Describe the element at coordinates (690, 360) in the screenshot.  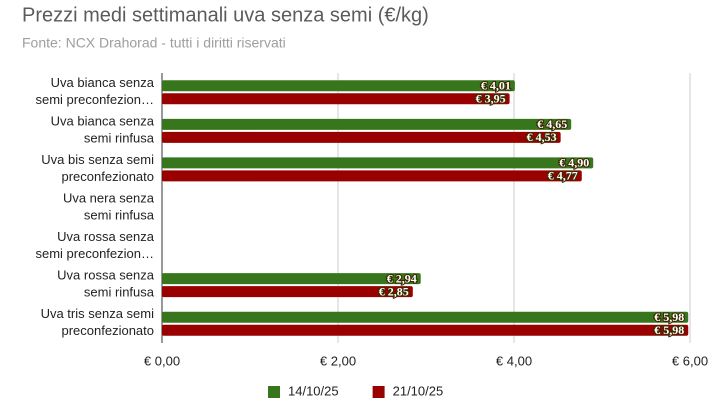
I see `x-tick-label: € 6,00` at that location.